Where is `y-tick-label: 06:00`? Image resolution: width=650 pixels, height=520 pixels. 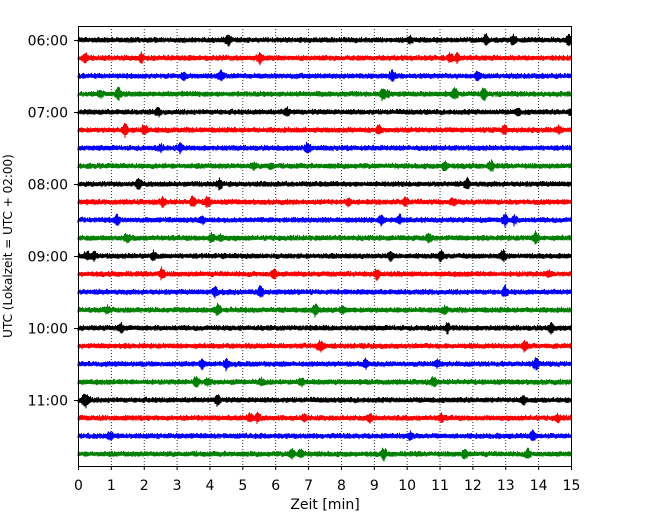
y-tick-label: 06:00 is located at coordinates (48, 42).